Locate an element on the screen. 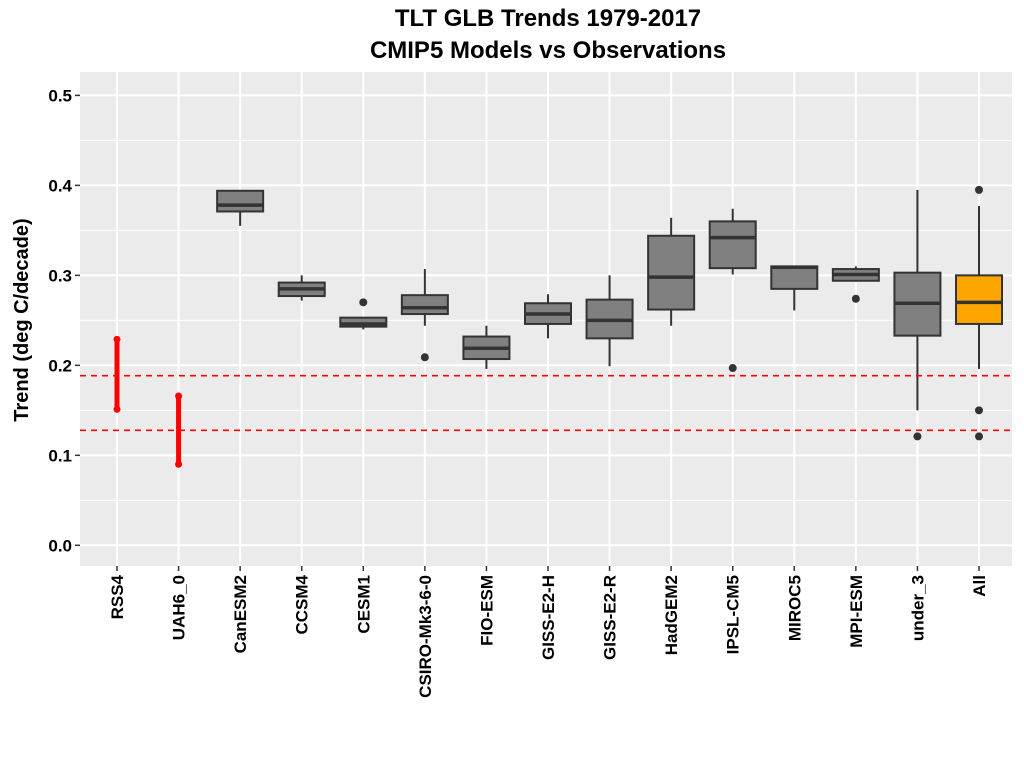 The width and height of the screenshot is (1024, 773). box-FIO-ESM is located at coordinates (486, 347).